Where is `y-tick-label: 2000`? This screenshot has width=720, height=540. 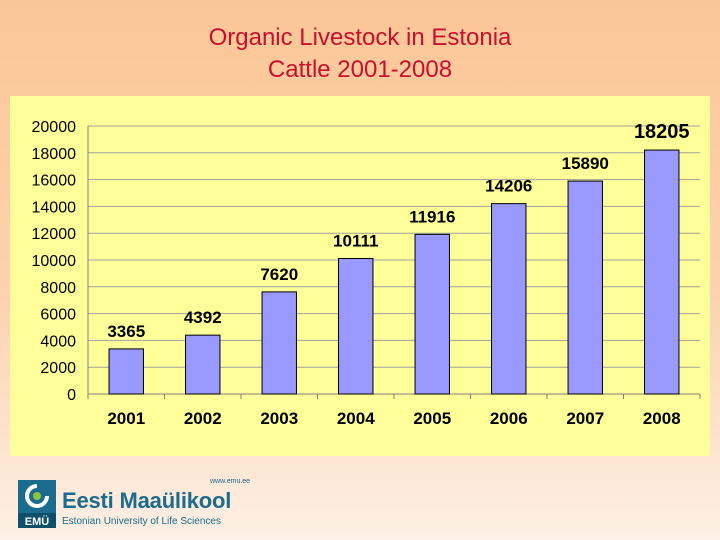 y-tick-label: 2000 is located at coordinates (58, 368).